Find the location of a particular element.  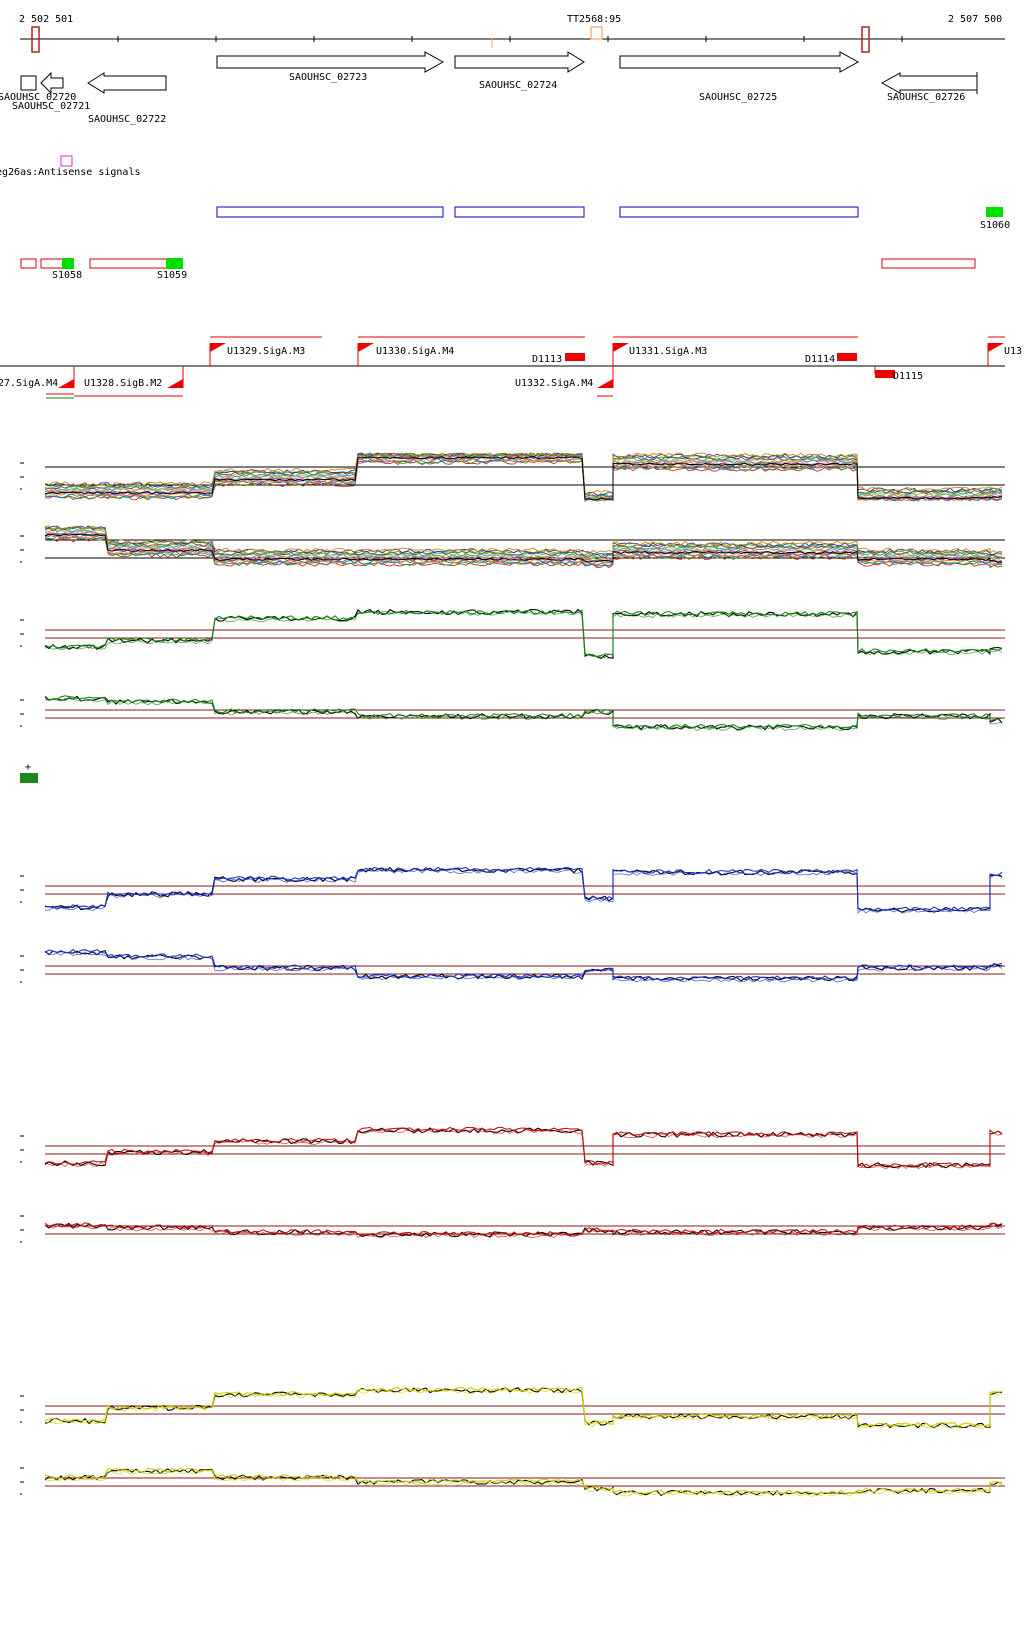

segment-s1059 is located at coordinates (174, 263).